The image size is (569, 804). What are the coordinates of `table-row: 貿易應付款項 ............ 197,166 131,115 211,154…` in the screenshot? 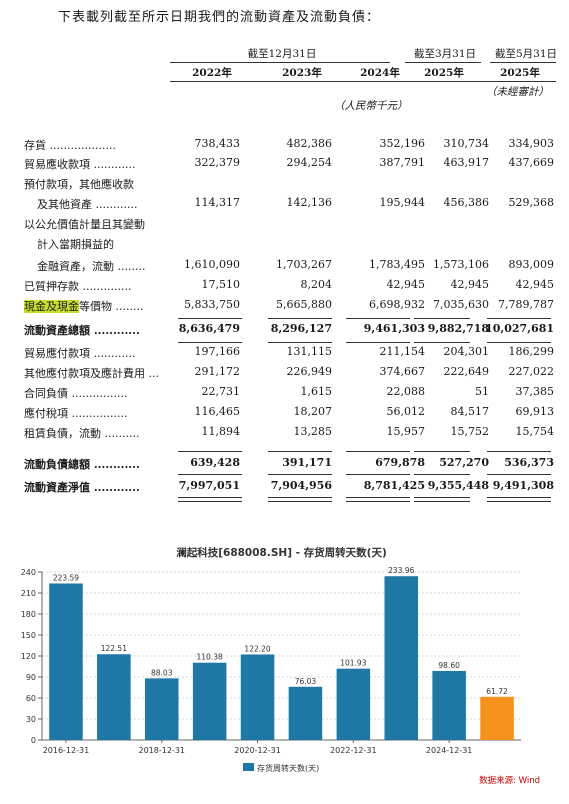 It's located at (284, 354).